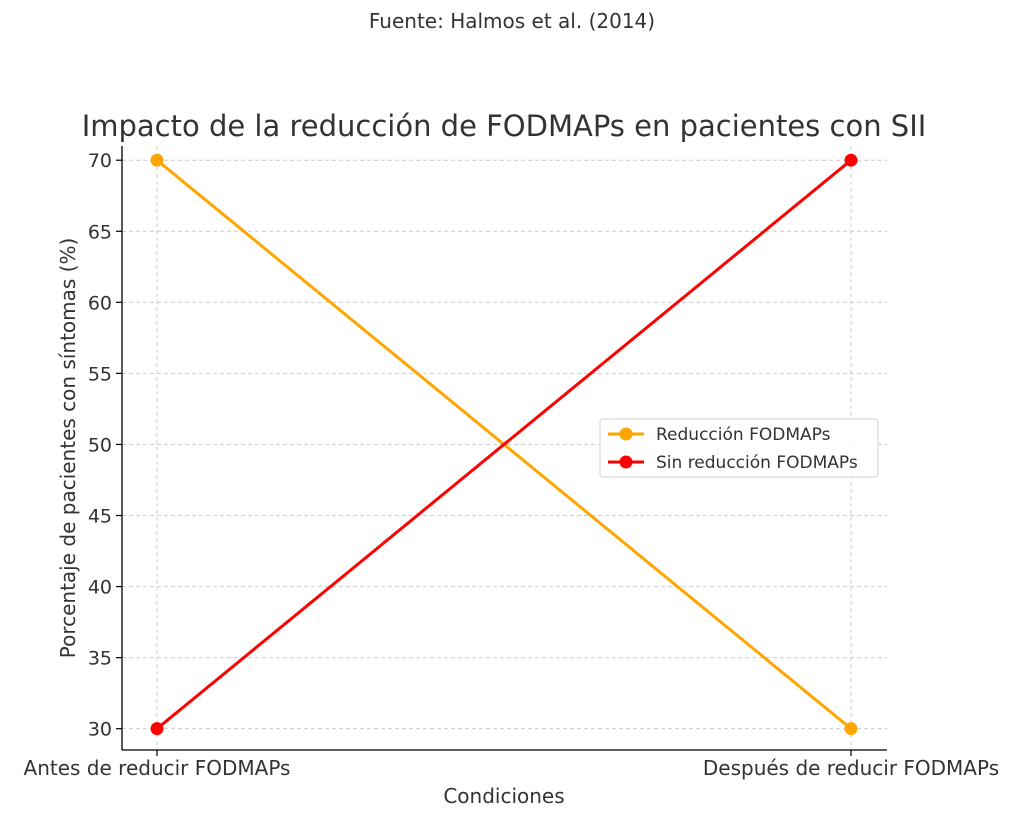 This screenshot has width=1024, height=820. I want to click on legend-box, so click(739, 448).